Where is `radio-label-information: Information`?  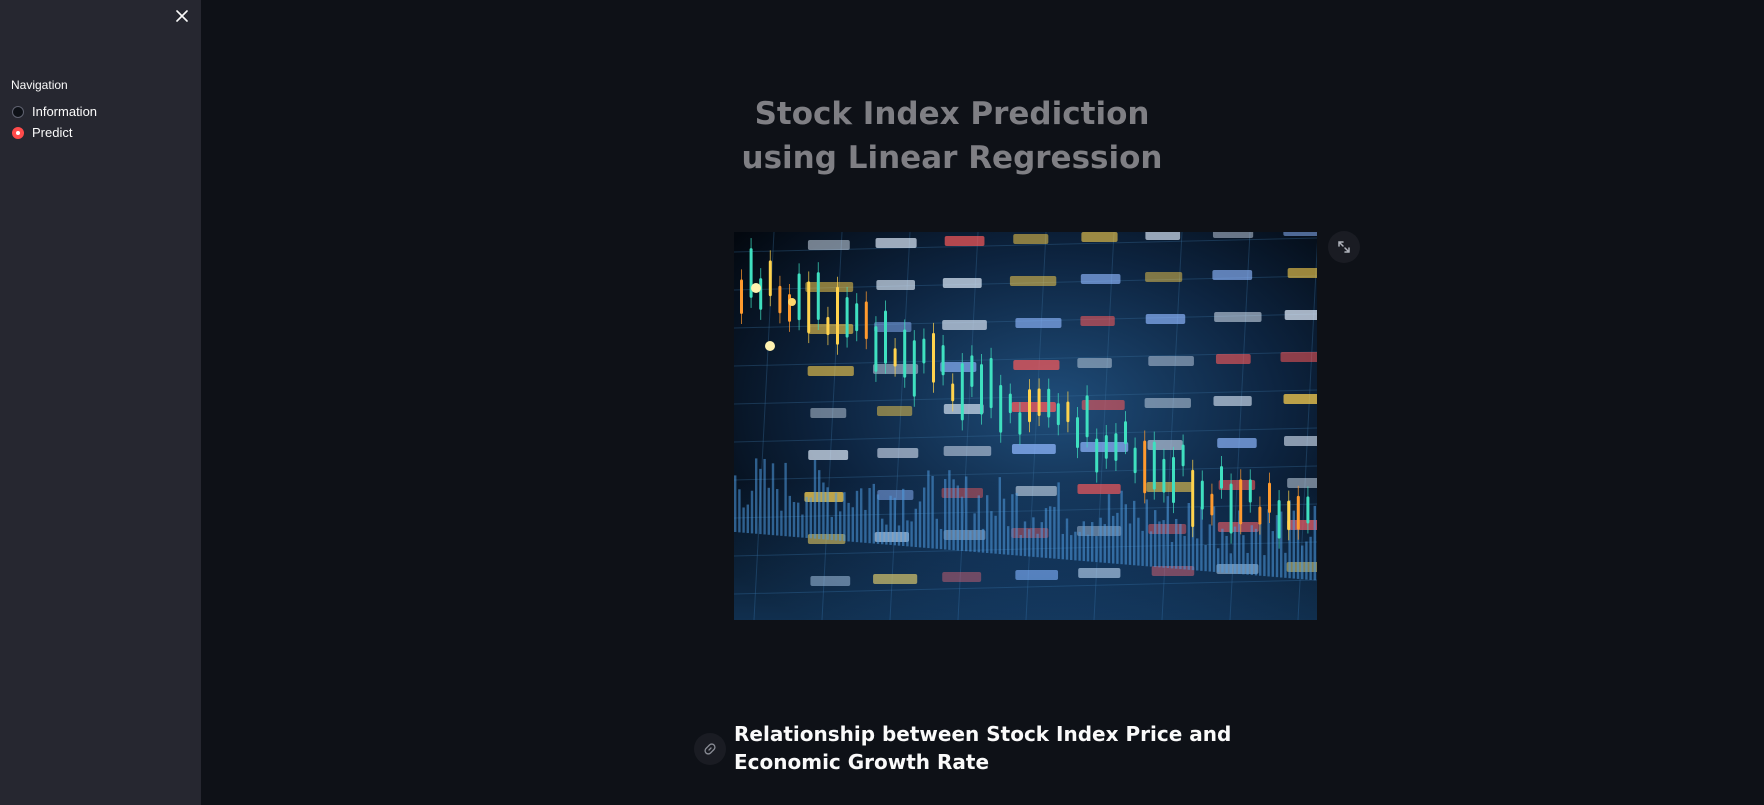 radio-label-information: Information is located at coordinates (65, 111).